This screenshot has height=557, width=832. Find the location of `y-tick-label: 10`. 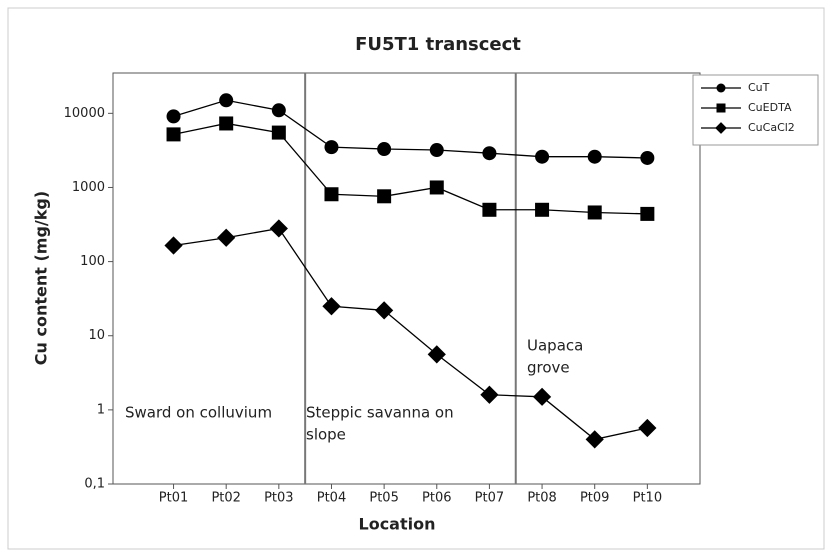

y-tick-label: 10 is located at coordinates (96, 335).